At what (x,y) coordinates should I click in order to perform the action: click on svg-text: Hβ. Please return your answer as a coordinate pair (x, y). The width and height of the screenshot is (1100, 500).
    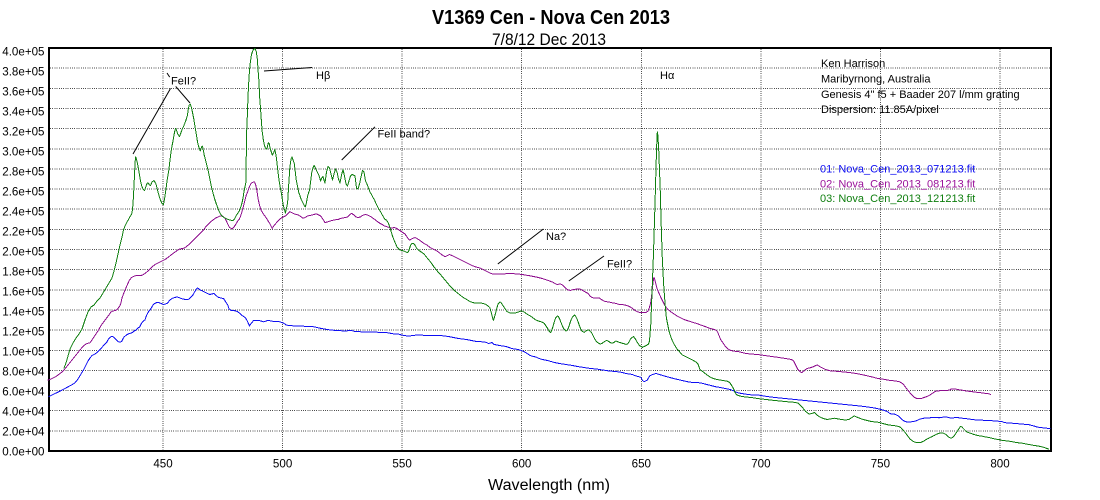
    Looking at the image, I should click on (323, 76).